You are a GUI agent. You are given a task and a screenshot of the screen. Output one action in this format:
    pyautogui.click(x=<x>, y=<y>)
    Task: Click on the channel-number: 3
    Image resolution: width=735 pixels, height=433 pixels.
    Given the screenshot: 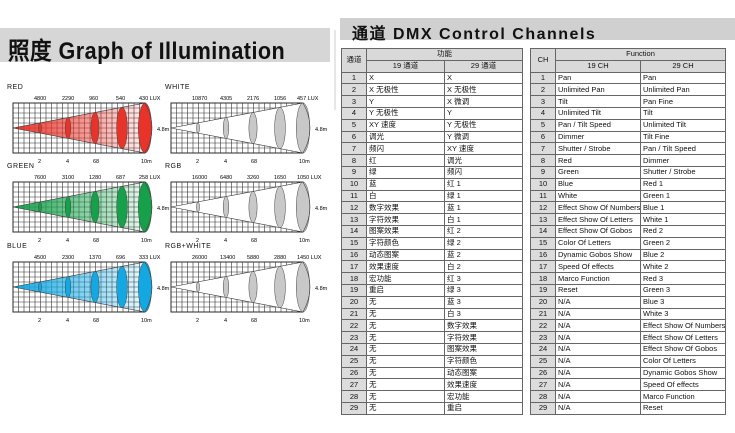 What is the action you would take?
    pyautogui.click(x=354, y=101)
    